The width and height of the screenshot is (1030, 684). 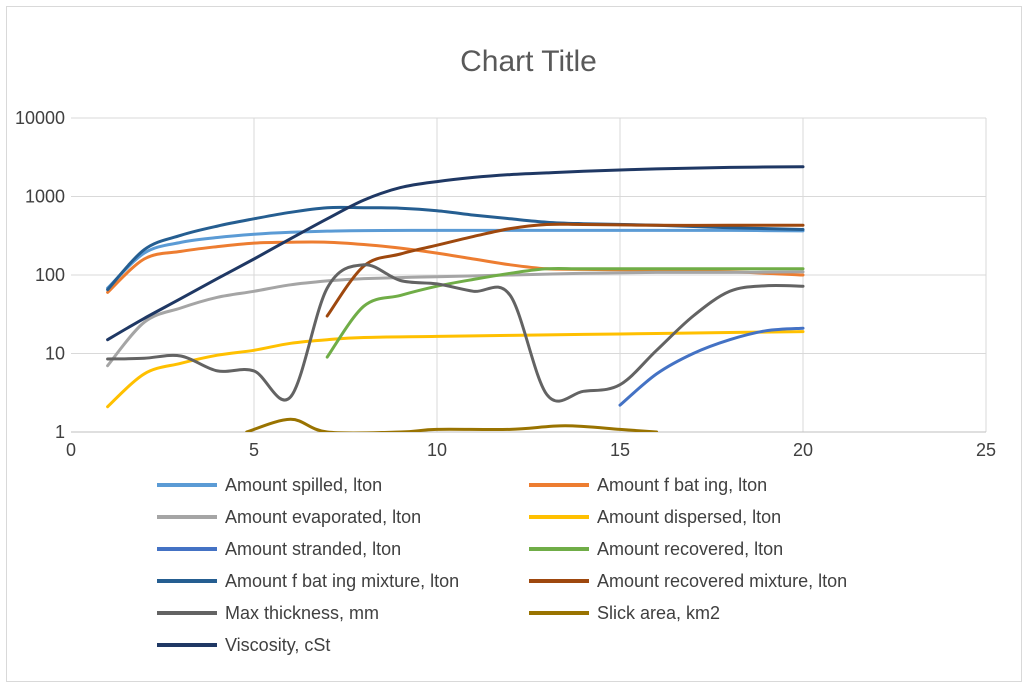 What do you see at coordinates (50, 275) in the screenshot?
I see `y-tick-label: 100` at bounding box center [50, 275].